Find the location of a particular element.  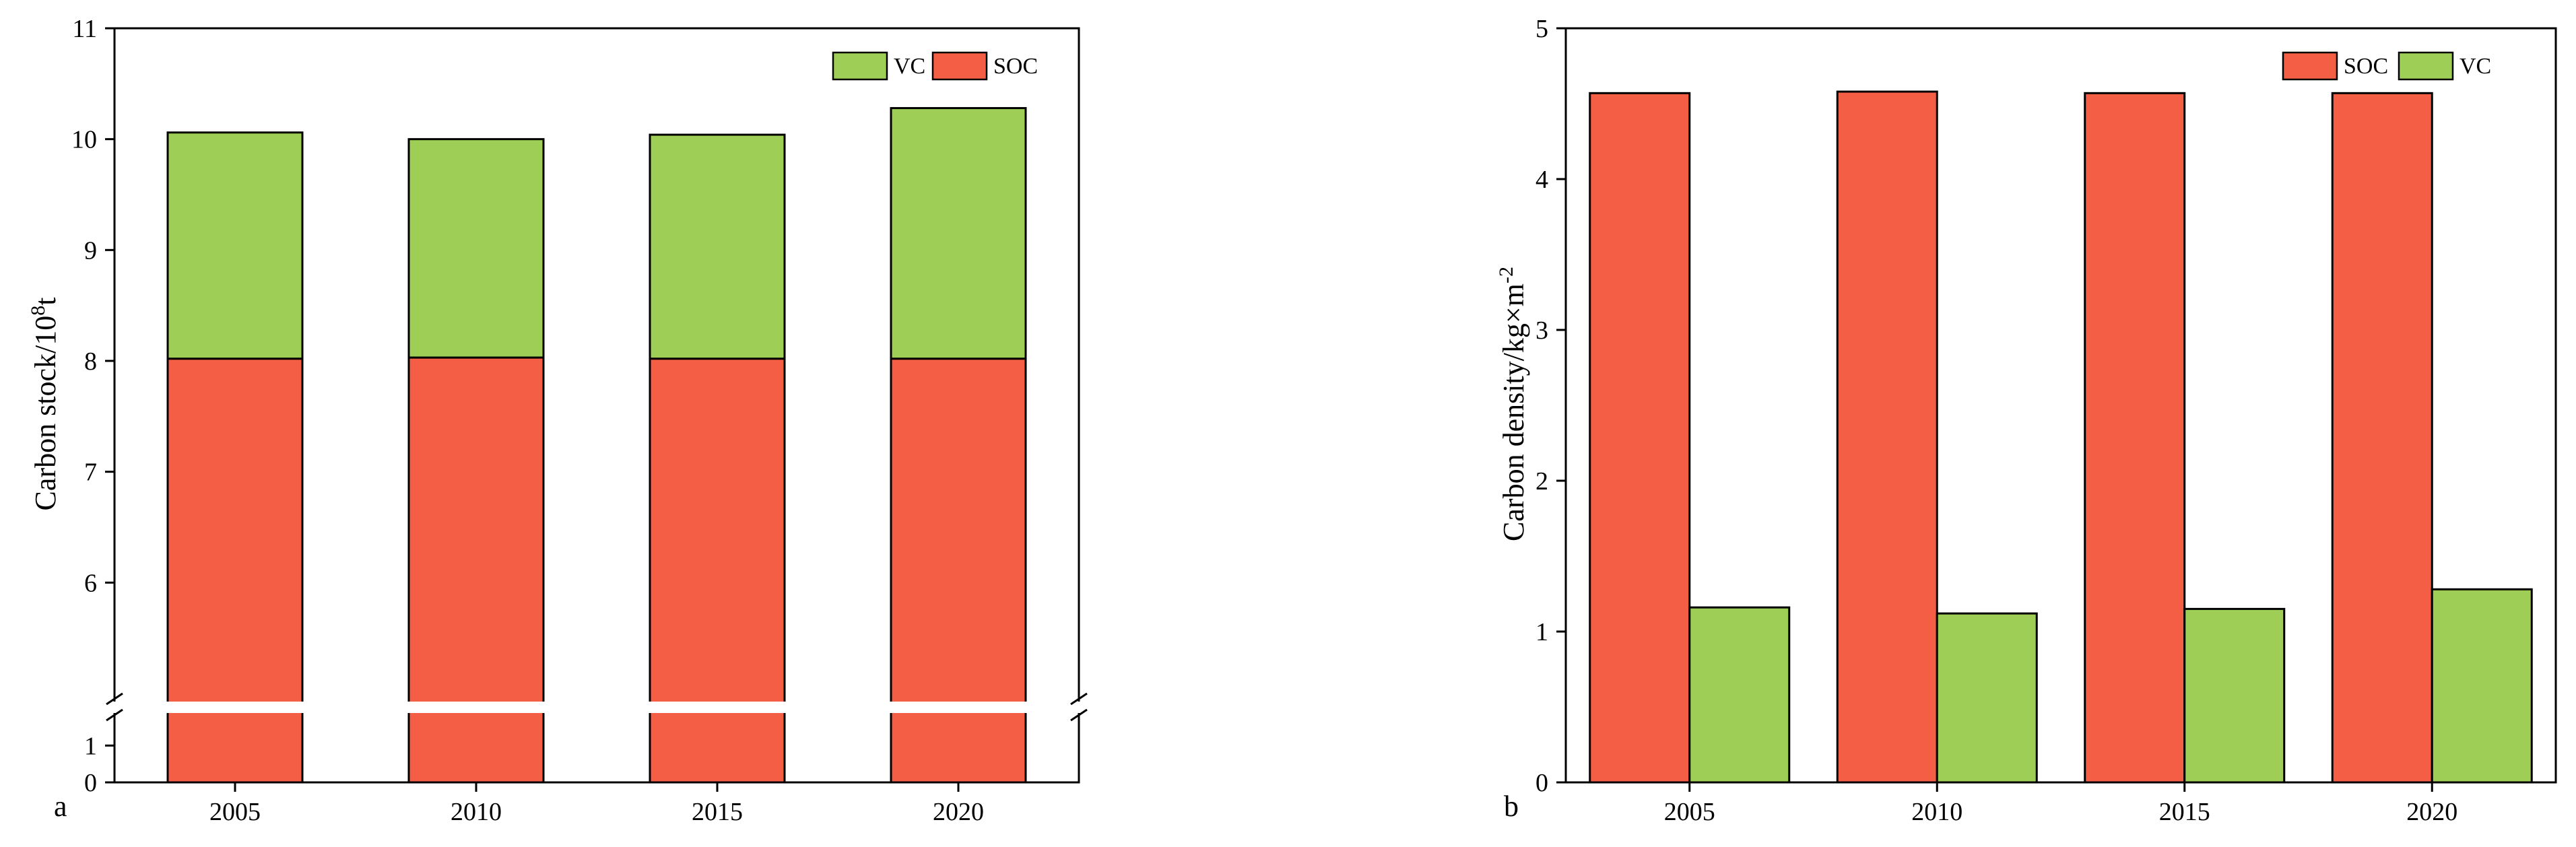

chart-b-xtick-label-2020: 2020 is located at coordinates (2431, 812).